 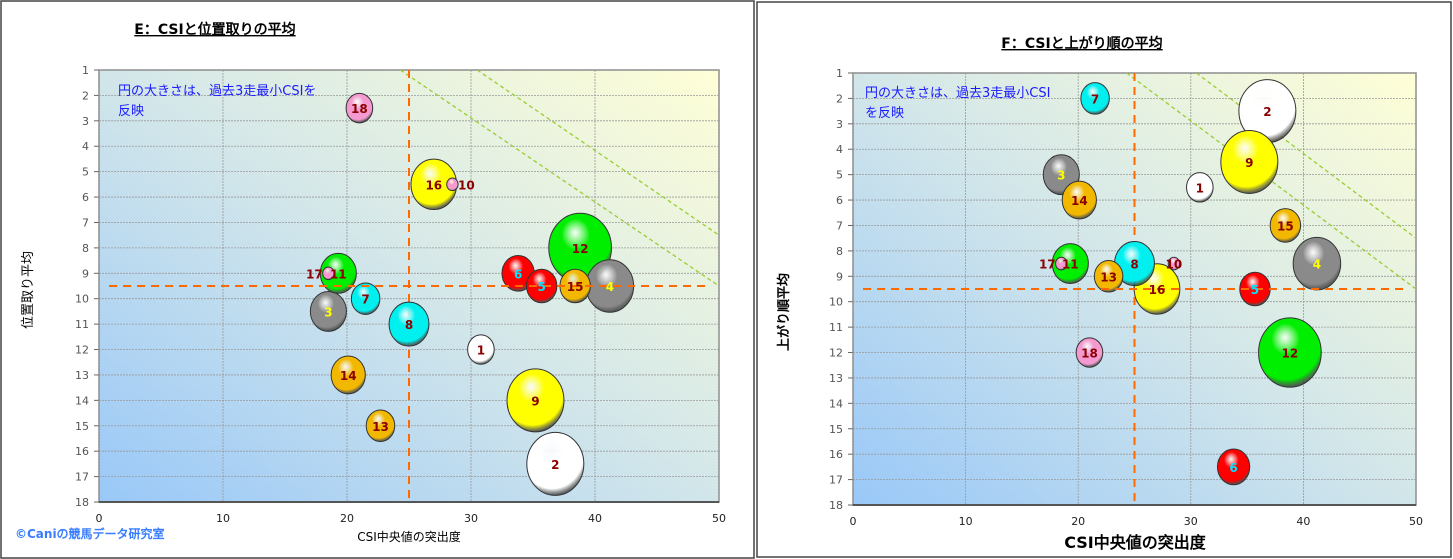 What do you see at coordinates (518, 274) in the screenshot?
I see `bubble-label-6: 6` at bounding box center [518, 274].